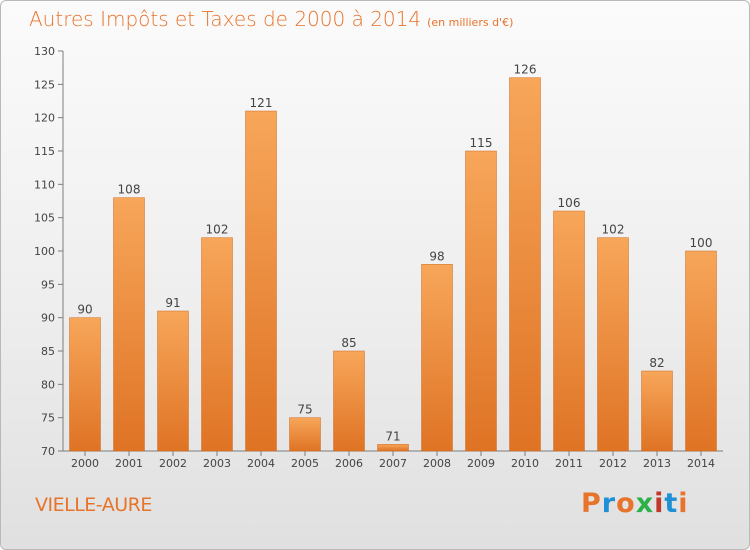 The height and width of the screenshot is (550, 750). Describe the element at coordinates (225, 19) in the screenshot. I see `chart-title: Autres Impôts et Taxes de 2000 à 2014` at that location.